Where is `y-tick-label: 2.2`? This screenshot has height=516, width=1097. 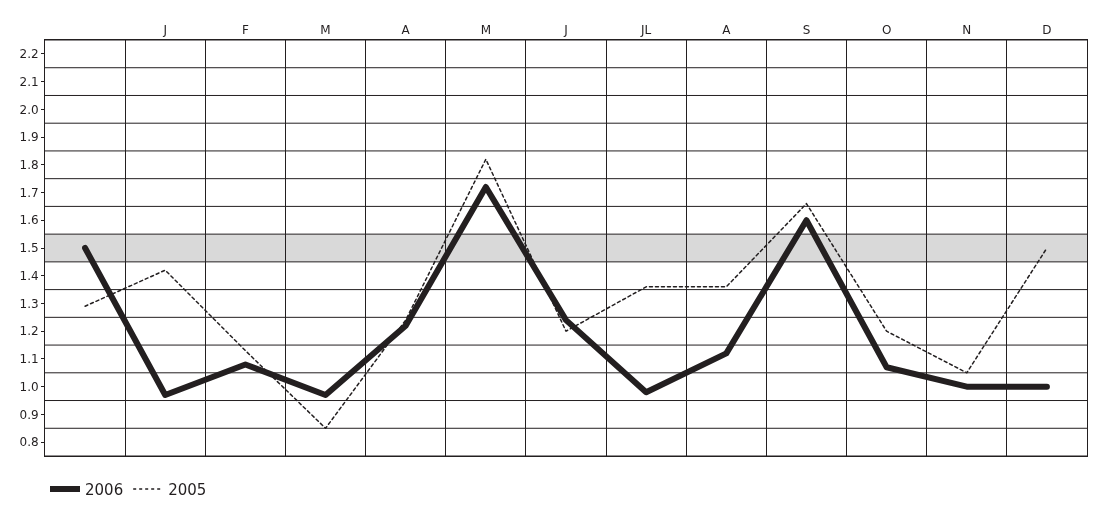
y-tick-label: 2.2 is located at coordinates (29, 54).